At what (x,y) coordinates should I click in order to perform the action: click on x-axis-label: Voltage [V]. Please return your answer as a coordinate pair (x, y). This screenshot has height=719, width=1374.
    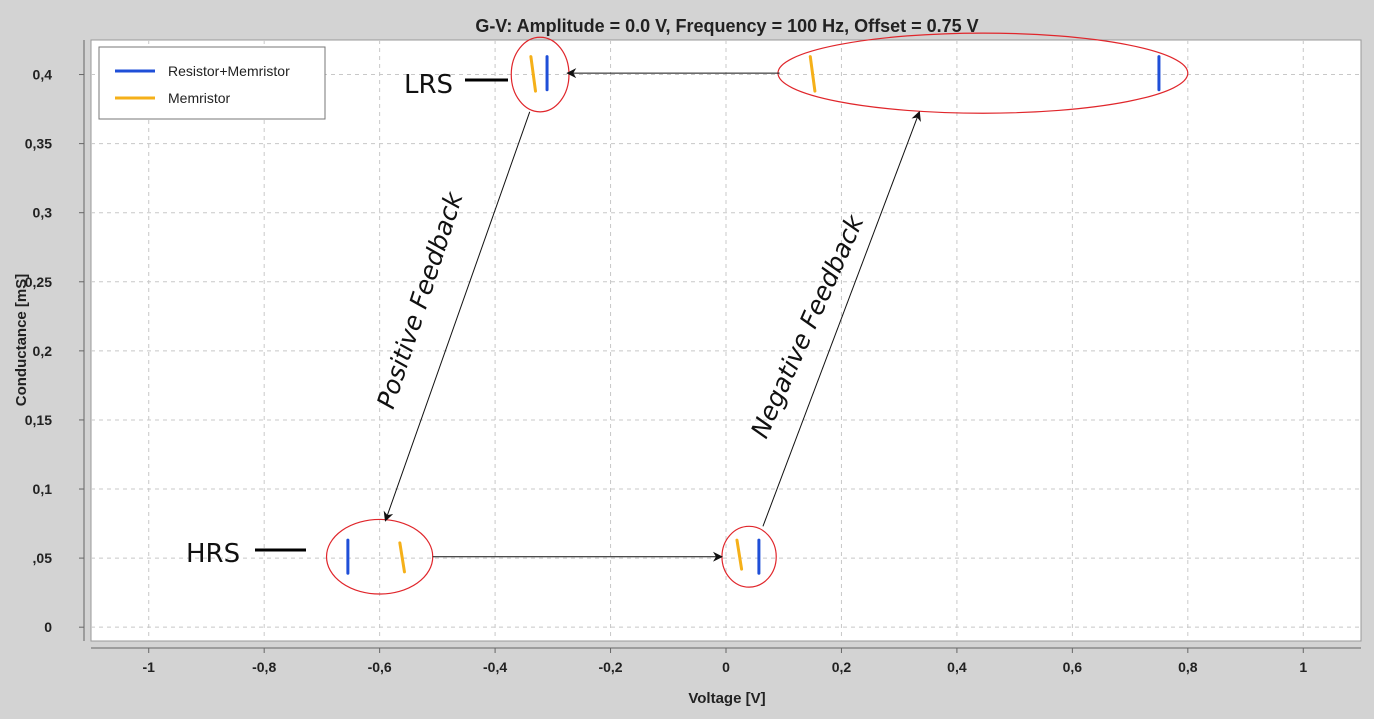
    Looking at the image, I should click on (726, 698).